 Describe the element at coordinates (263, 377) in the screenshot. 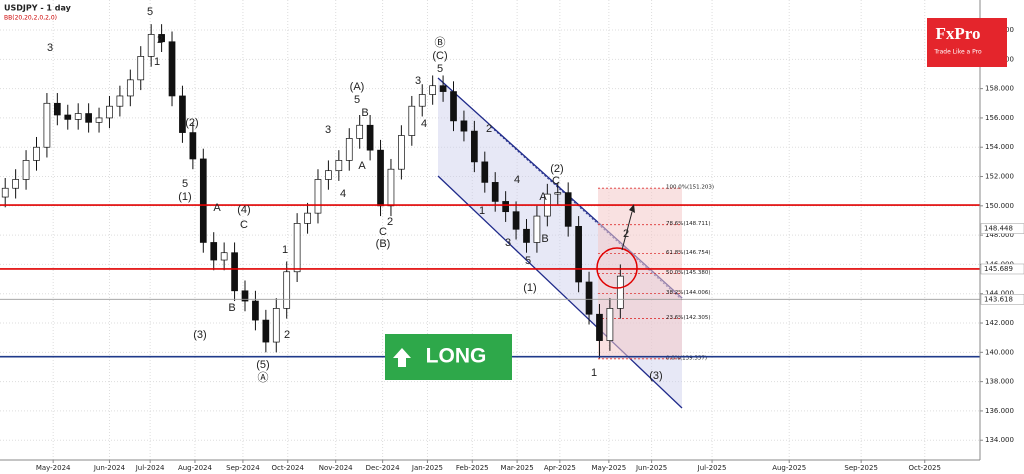

I see `wave-label: Ⓐ` at that location.